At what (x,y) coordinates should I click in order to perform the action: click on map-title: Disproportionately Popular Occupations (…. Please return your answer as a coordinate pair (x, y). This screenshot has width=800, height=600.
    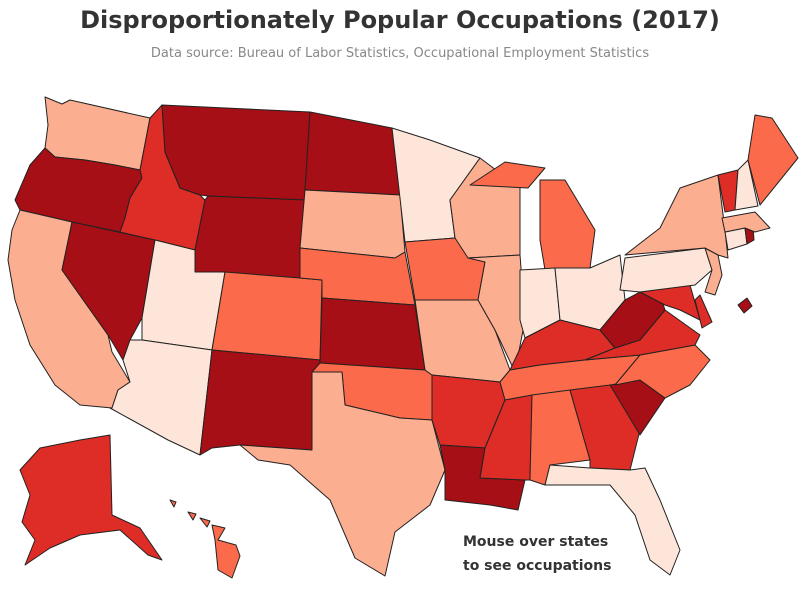
    Looking at the image, I should click on (400, 20).